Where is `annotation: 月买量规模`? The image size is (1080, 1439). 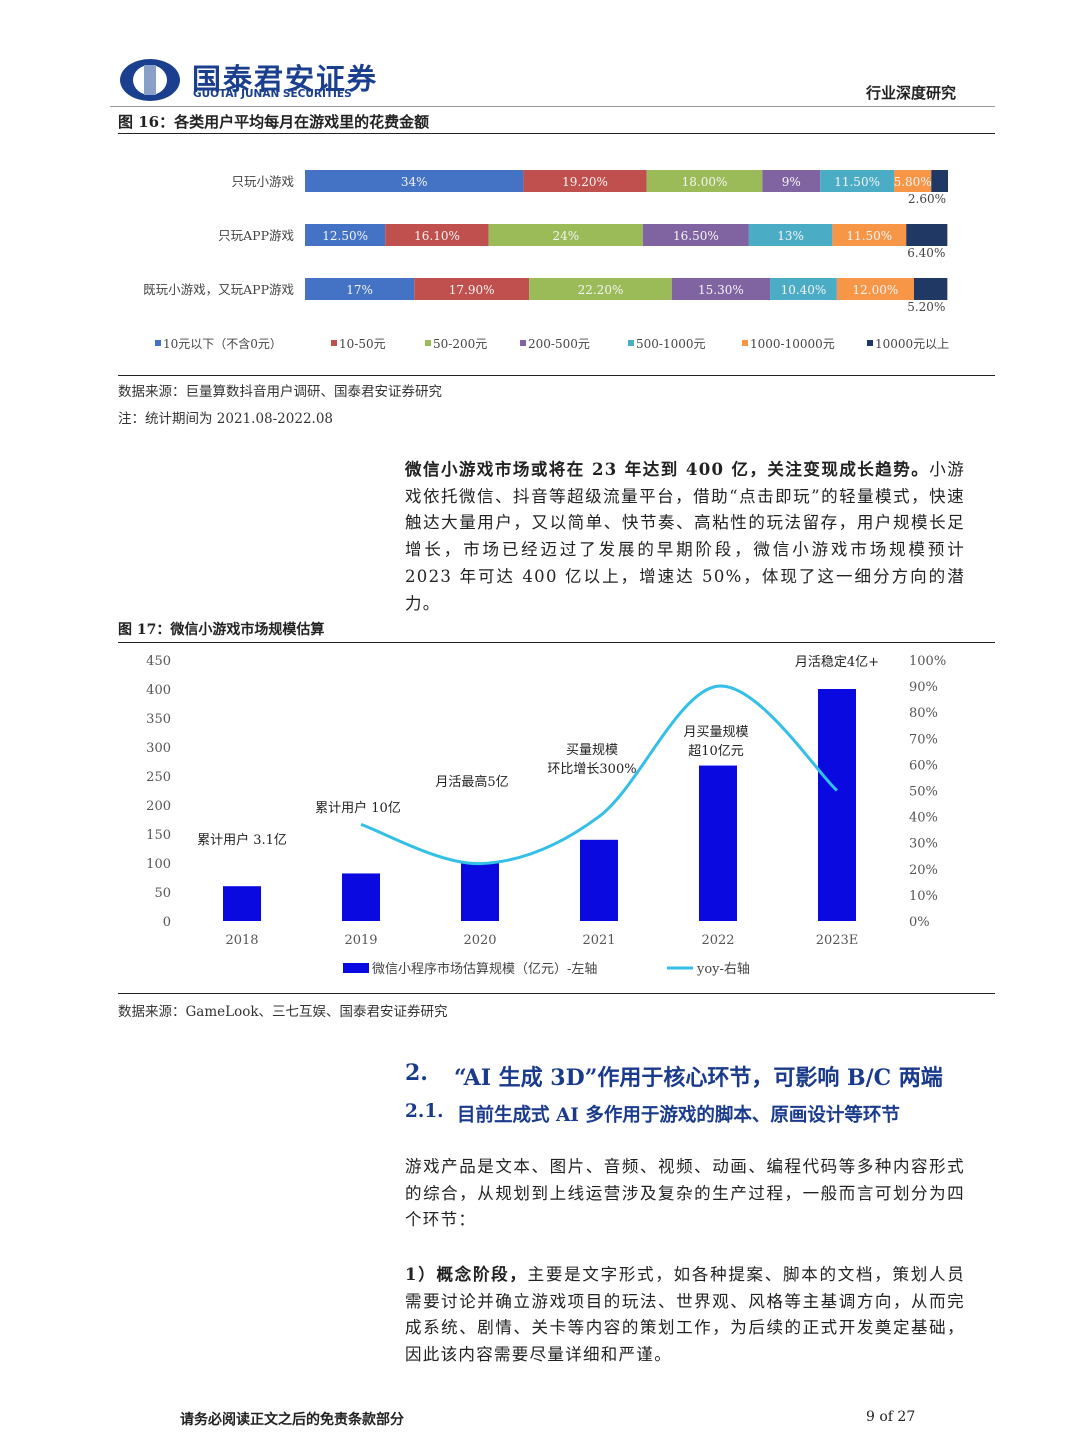 annotation: 月买量规模 is located at coordinates (715, 732).